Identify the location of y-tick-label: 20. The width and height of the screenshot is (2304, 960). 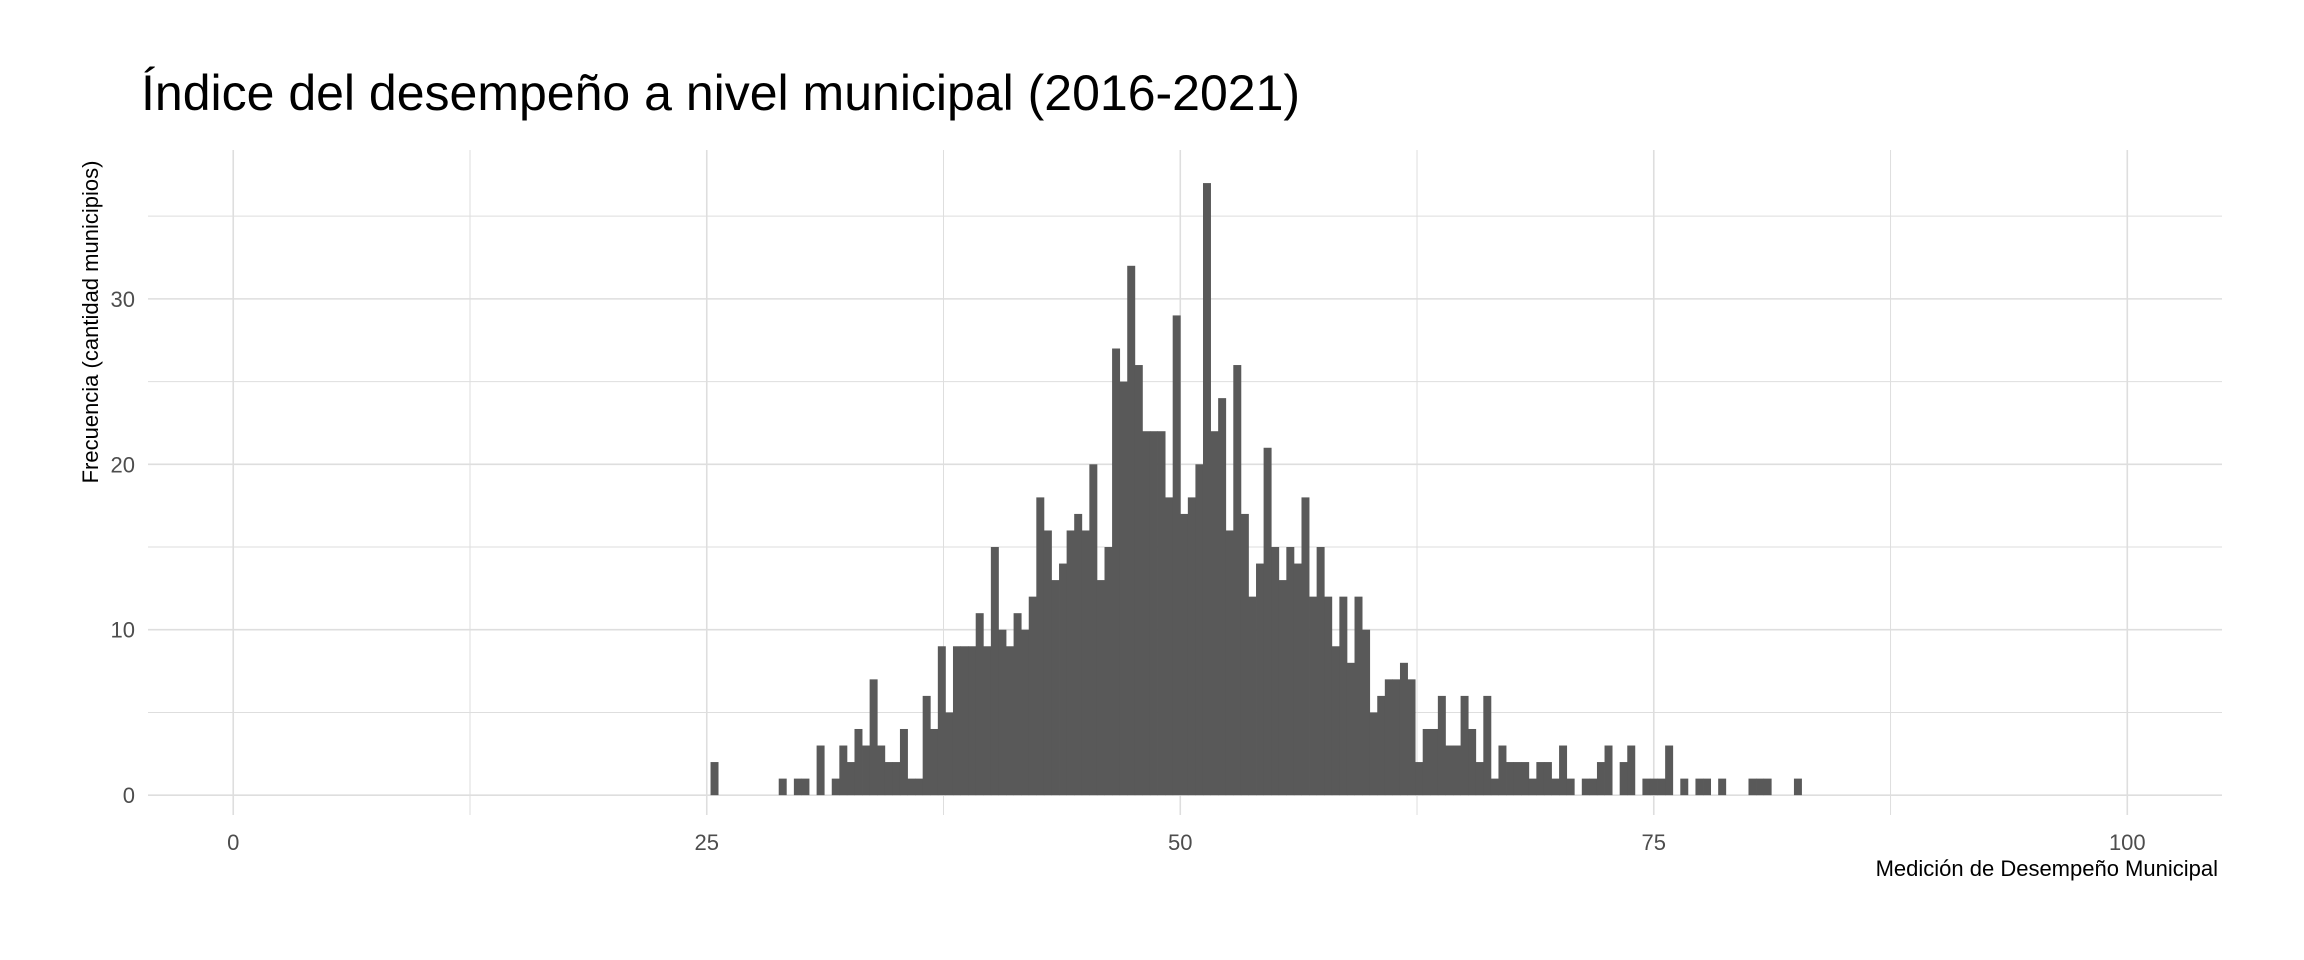
(123, 464).